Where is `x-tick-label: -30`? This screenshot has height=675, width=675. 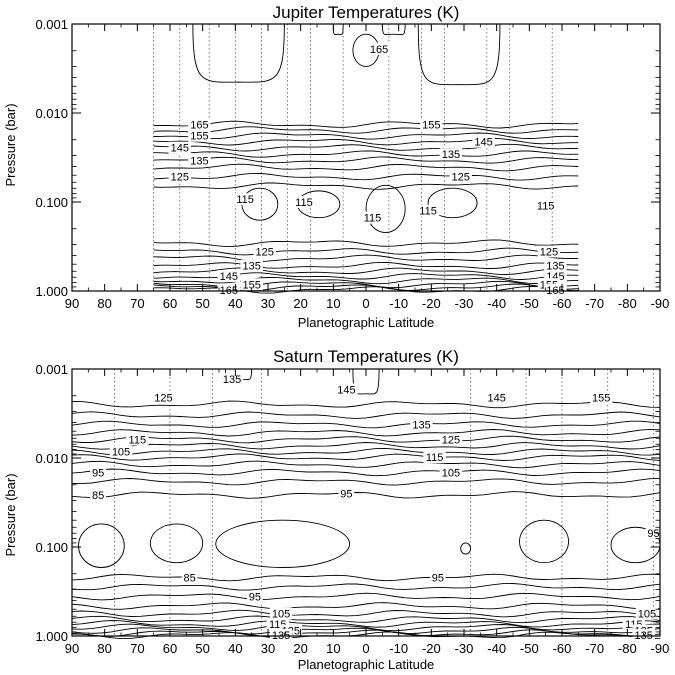
x-tick-label: -30 is located at coordinates (464, 303).